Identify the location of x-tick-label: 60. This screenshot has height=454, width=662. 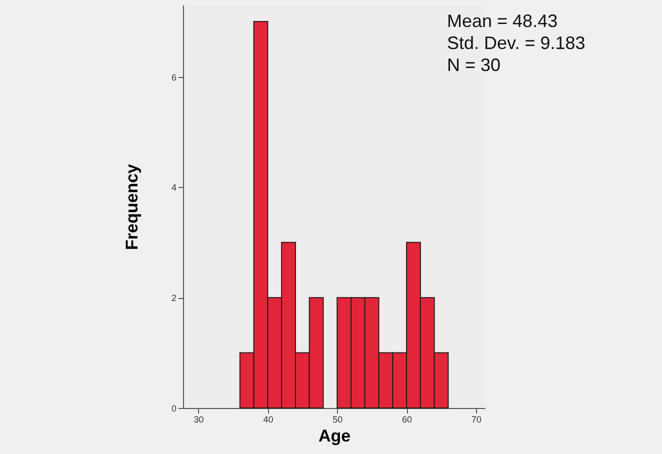
(407, 419).